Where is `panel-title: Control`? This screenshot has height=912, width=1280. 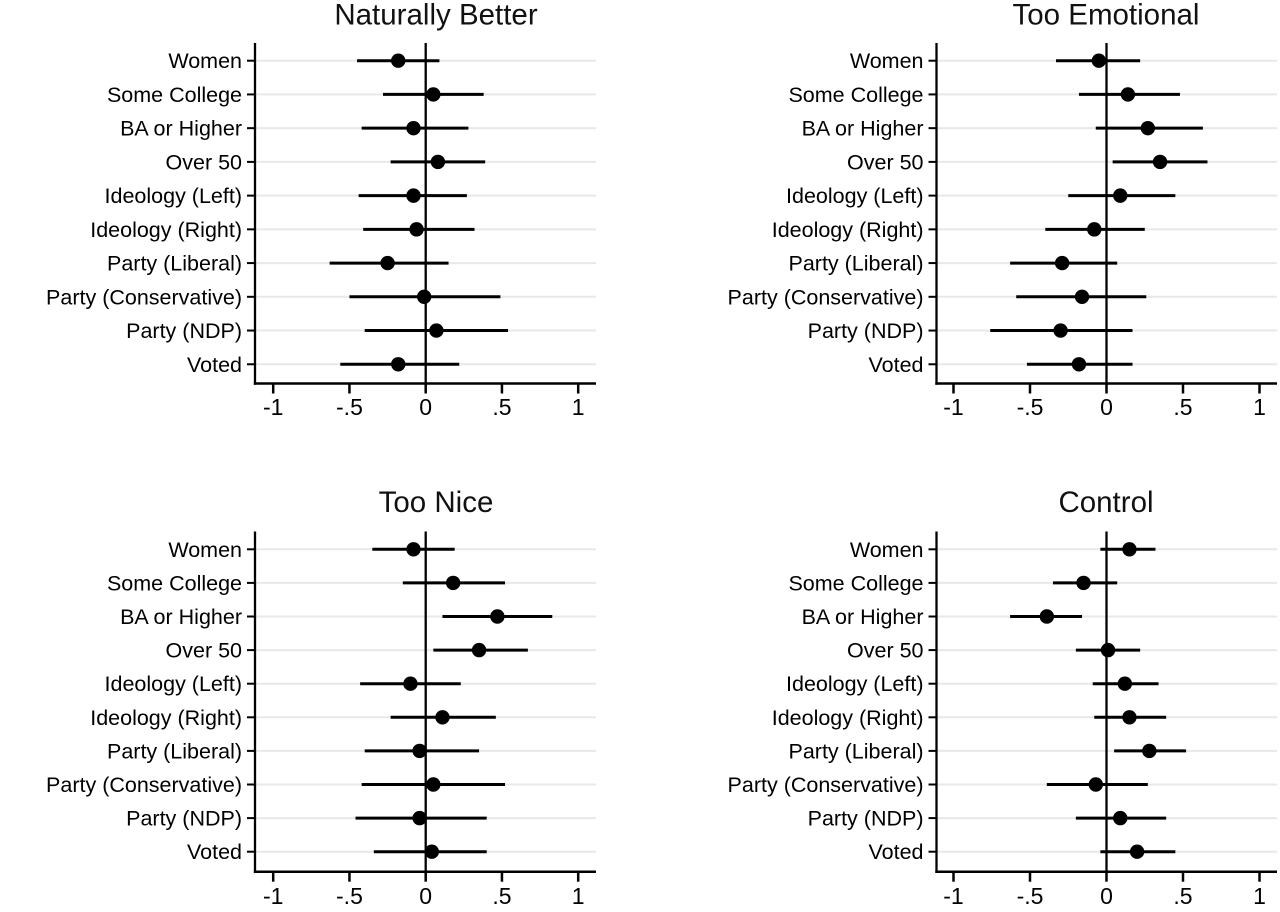
panel-title: Control is located at coordinates (1105, 502).